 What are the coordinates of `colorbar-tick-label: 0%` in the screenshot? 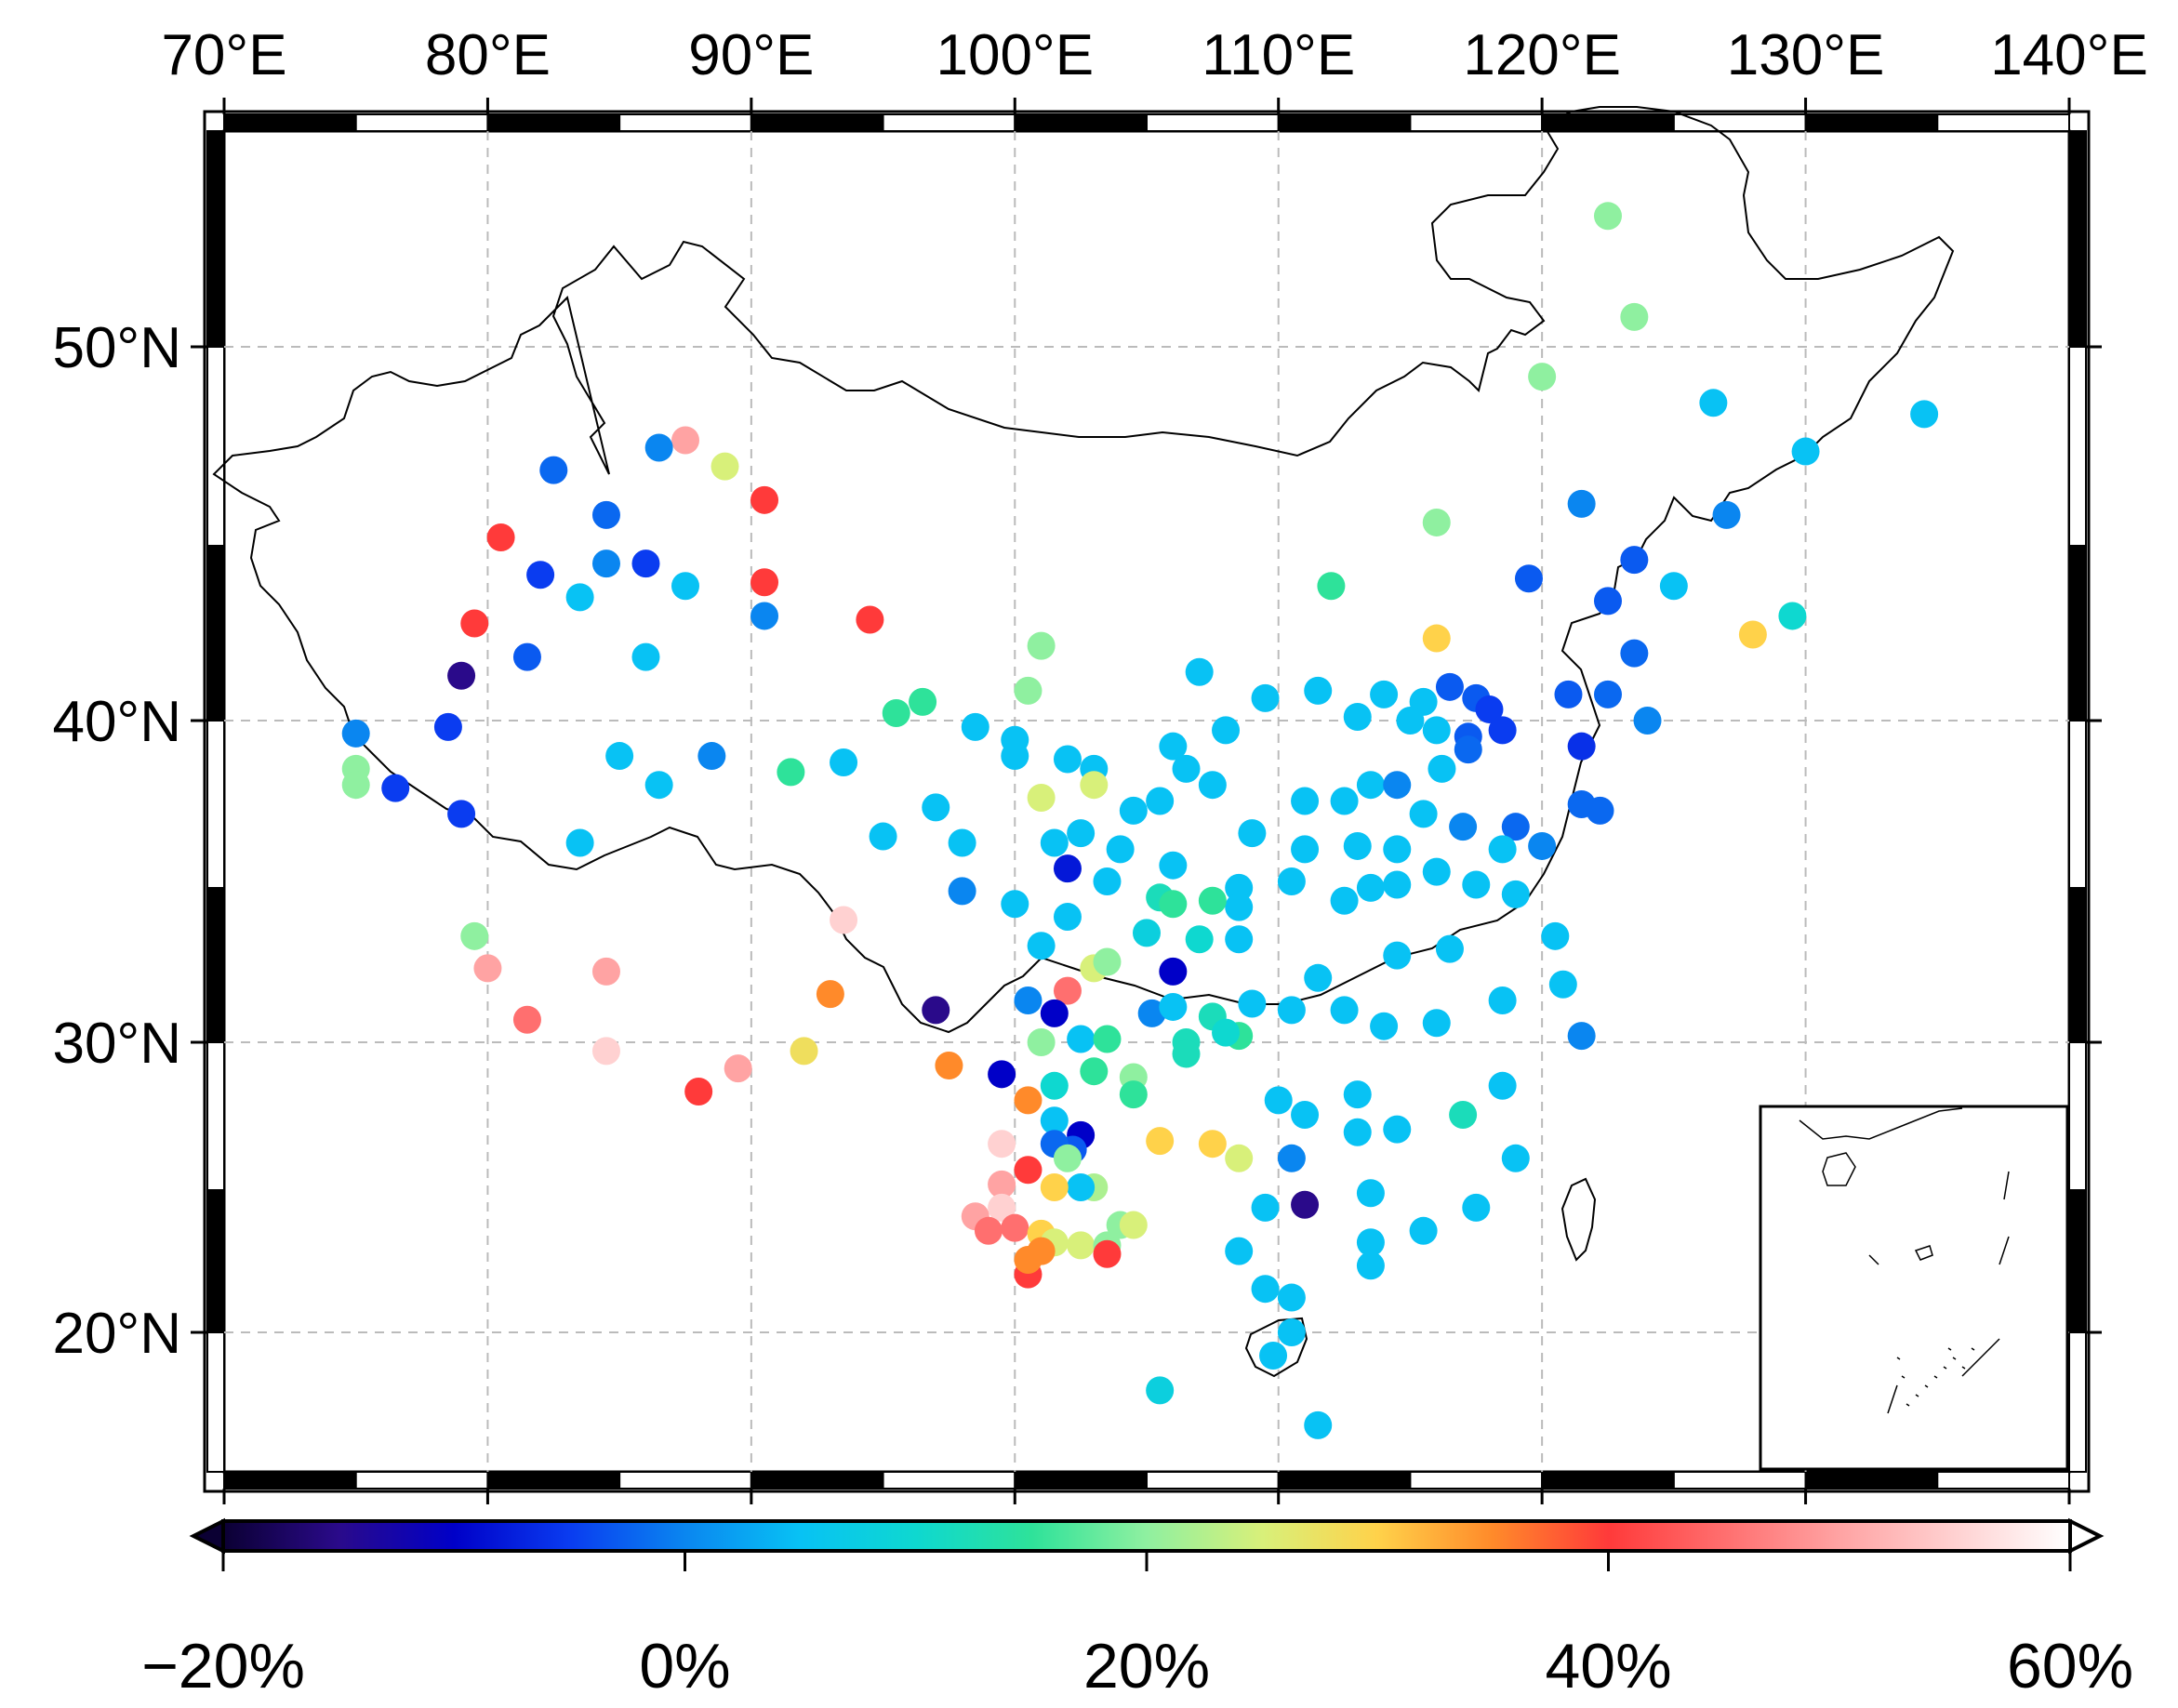 It's located at (684, 1666).